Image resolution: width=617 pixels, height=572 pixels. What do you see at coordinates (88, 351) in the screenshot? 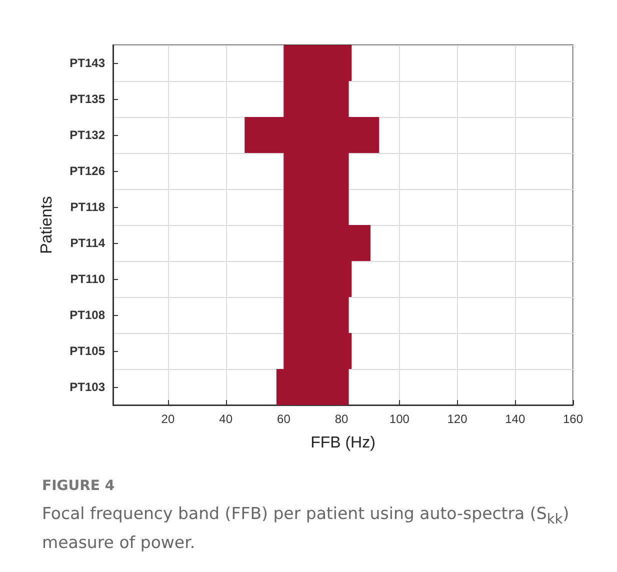
I see `y-tick-label: PT105` at bounding box center [88, 351].